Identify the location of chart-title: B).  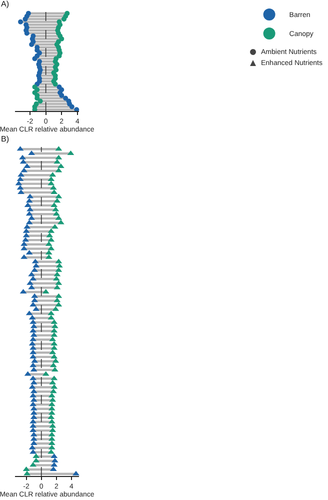
(5, 139).